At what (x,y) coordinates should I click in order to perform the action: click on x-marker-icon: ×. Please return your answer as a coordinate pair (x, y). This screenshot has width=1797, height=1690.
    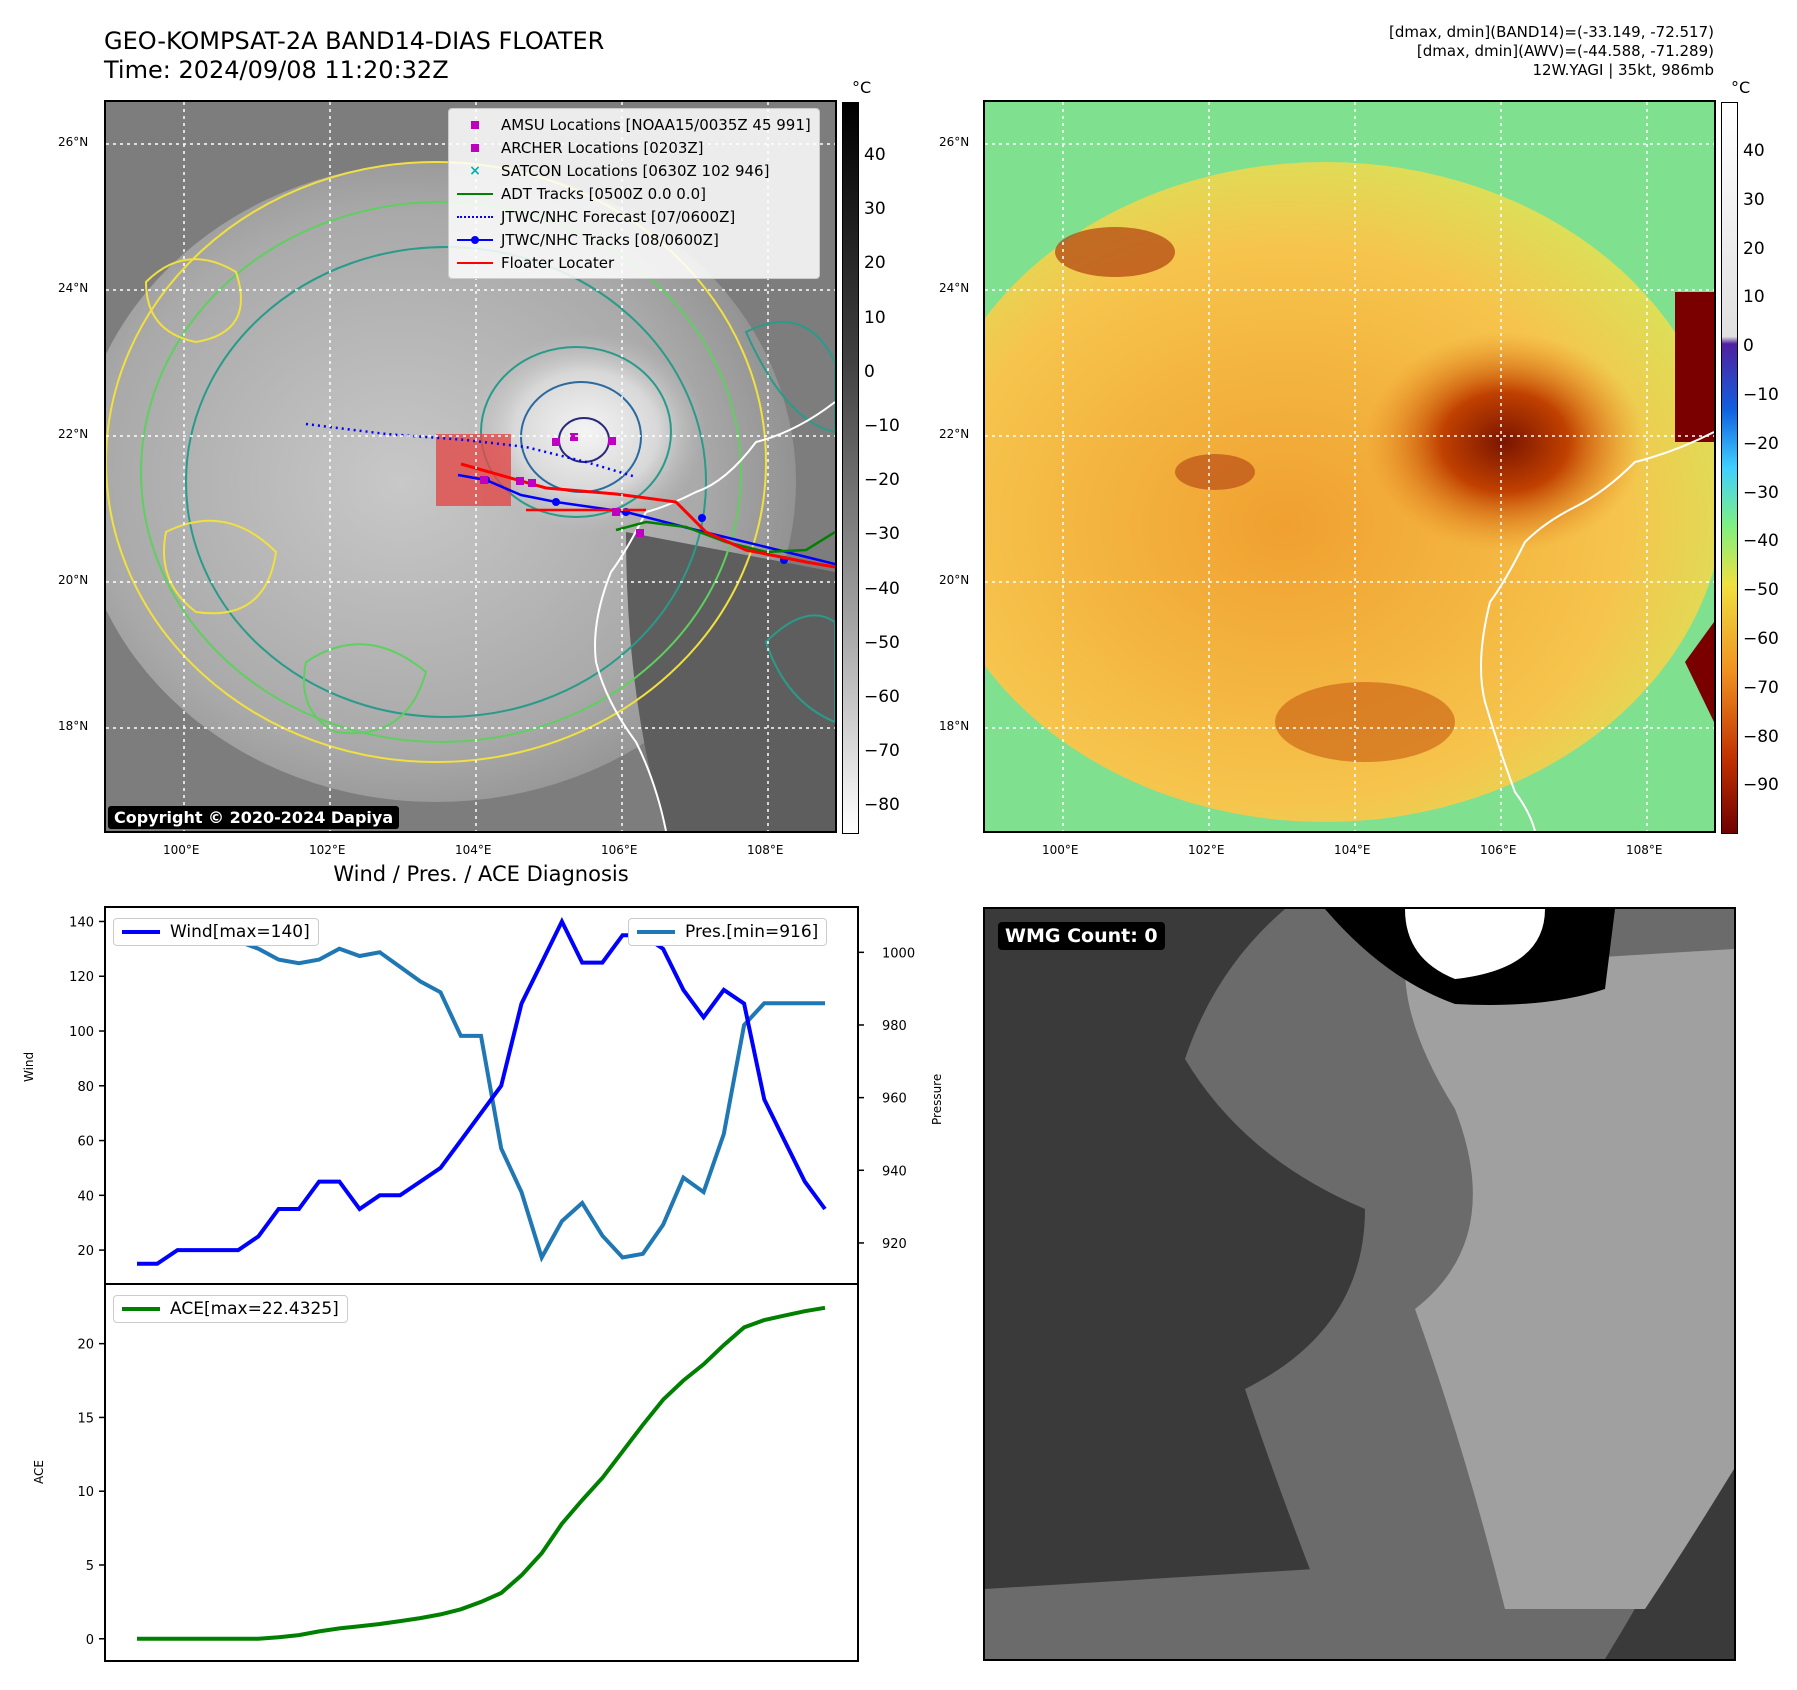
    Looking at the image, I should click on (475, 170).